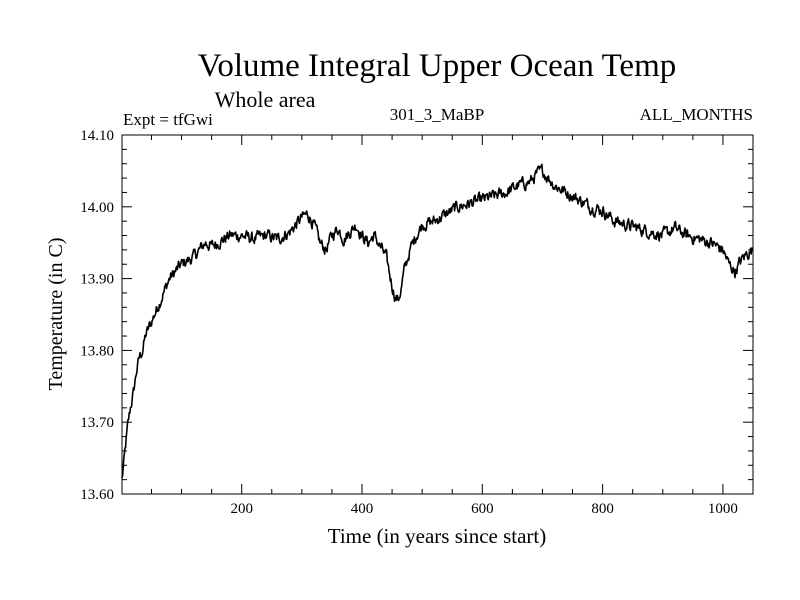  I want to click on x-tick-label: 800, so click(602, 509).